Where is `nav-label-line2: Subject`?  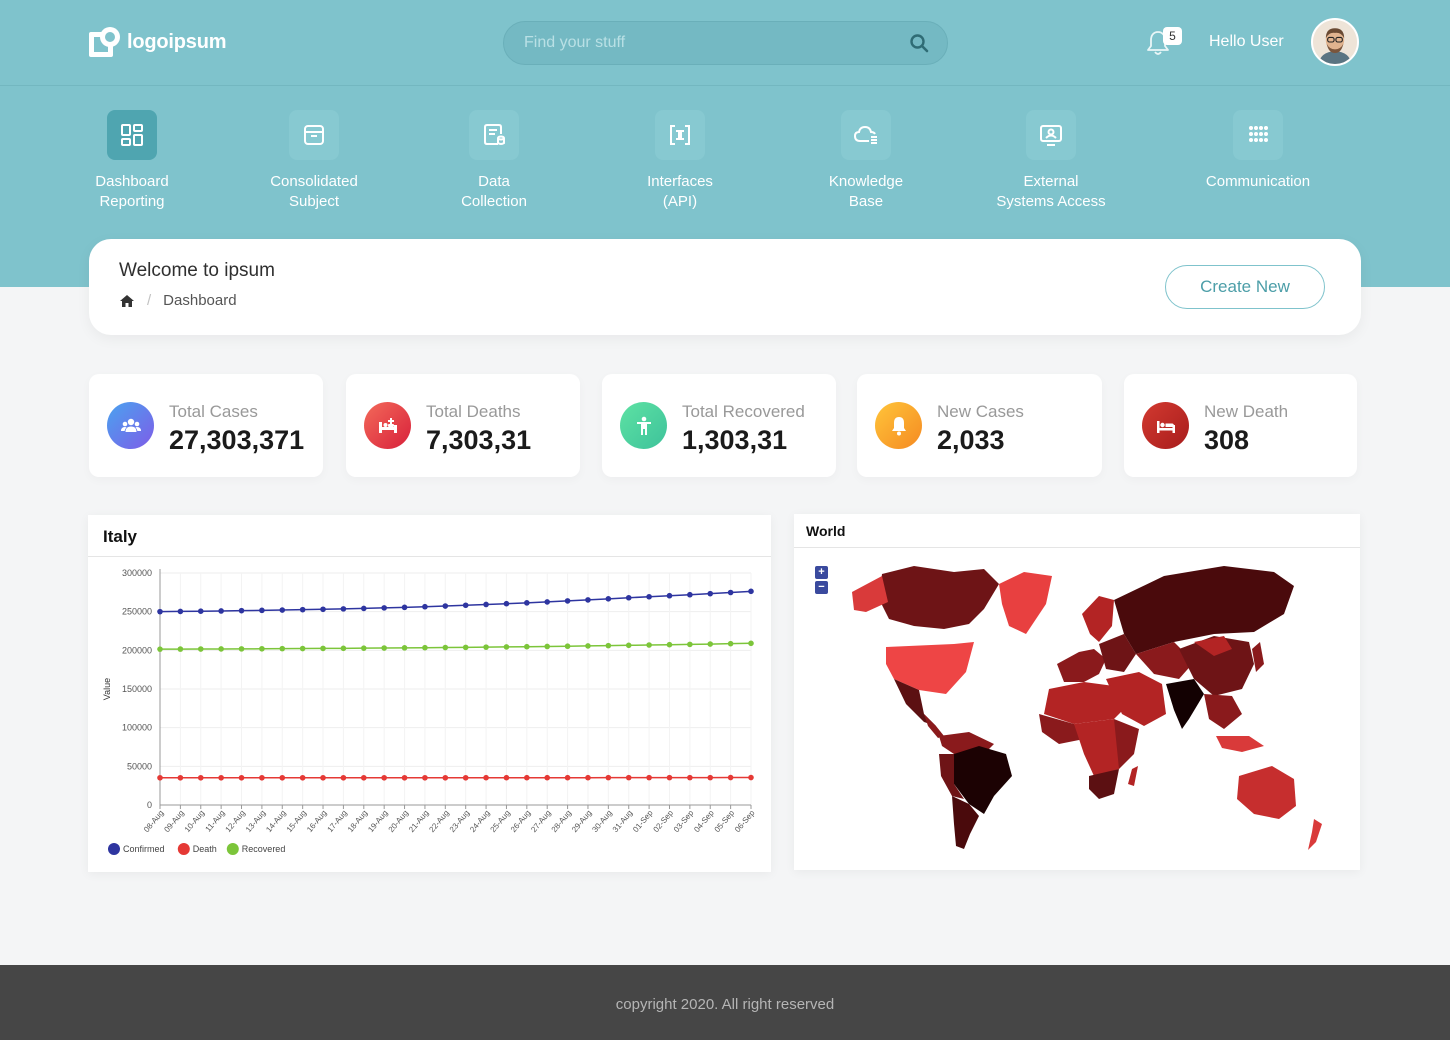
nav-label-line2: Subject is located at coordinates (314, 201).